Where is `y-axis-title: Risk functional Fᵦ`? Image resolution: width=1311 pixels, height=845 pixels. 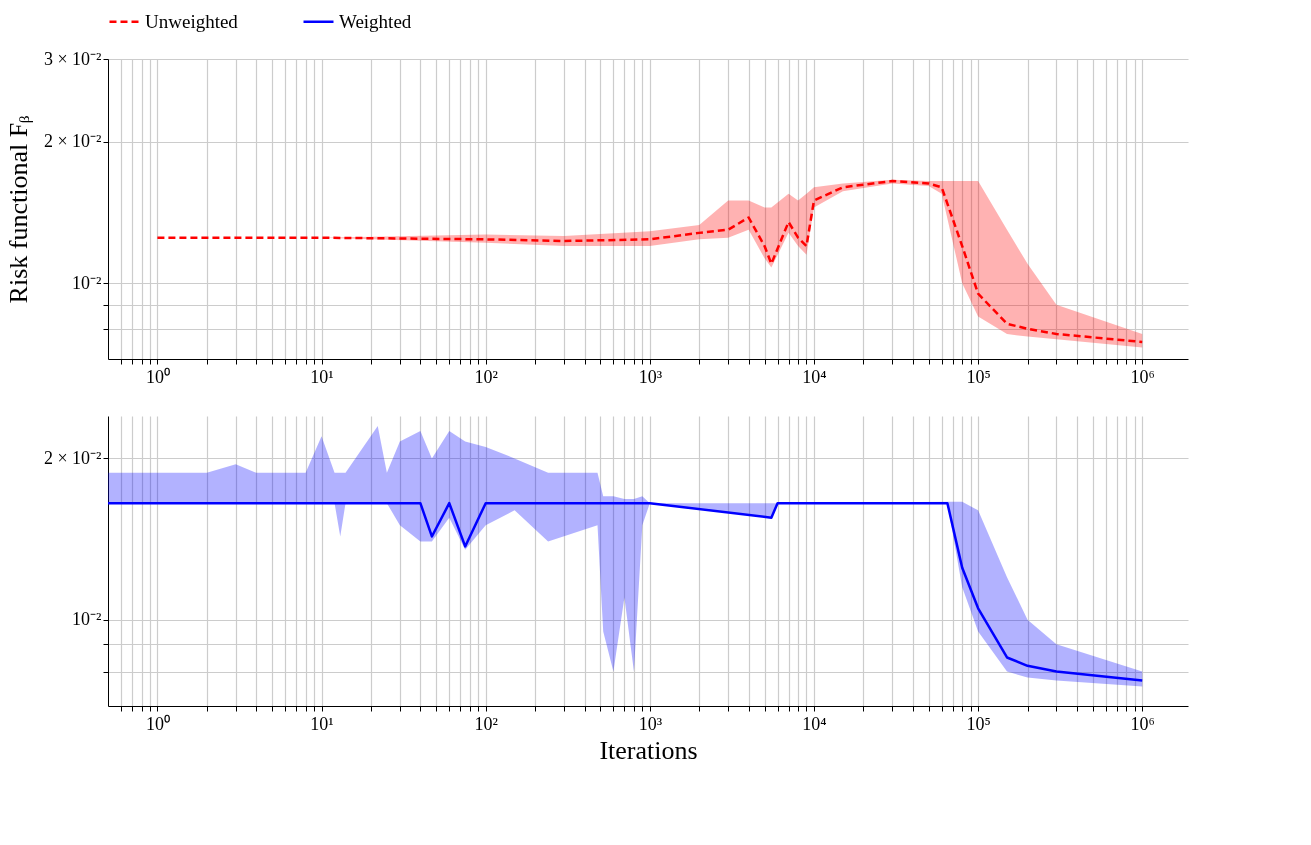 y-axis-title: Risk functional Fᵦ is located at coordinates (18, 209).